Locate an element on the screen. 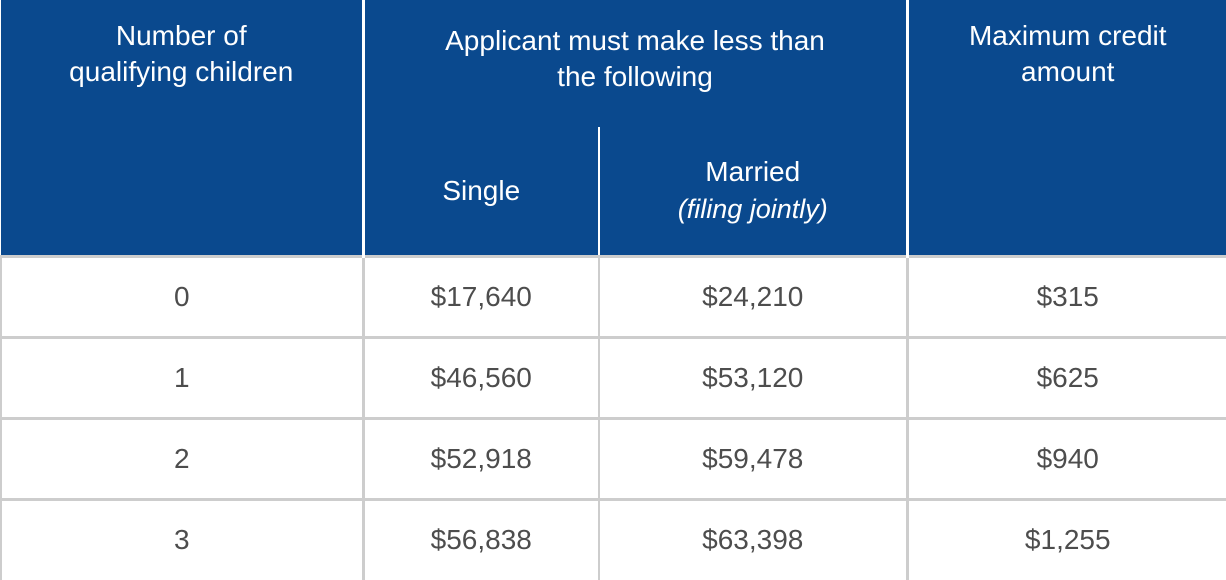 The image size is (1226, 580). table-row: 0 $17,640 $24,210 $315 is located at coordinates (613, 295).